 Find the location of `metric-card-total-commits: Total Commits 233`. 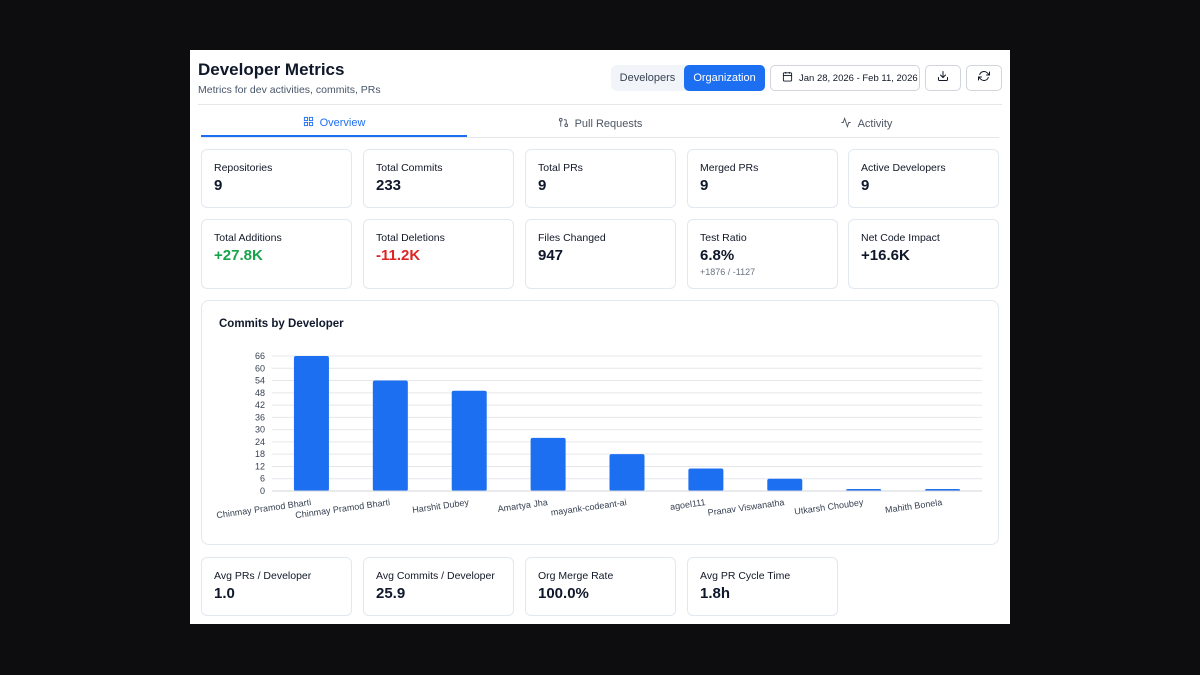

metric-card-total-commits: Total Commits 233 is located at coordinates (438, 178).